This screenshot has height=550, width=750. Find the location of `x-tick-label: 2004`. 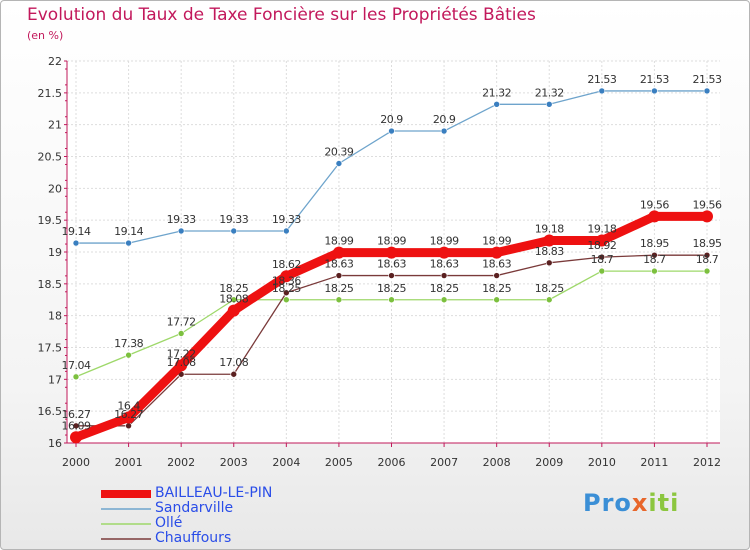

x-tick-label: 2004 is located at coordinates (286, 462).